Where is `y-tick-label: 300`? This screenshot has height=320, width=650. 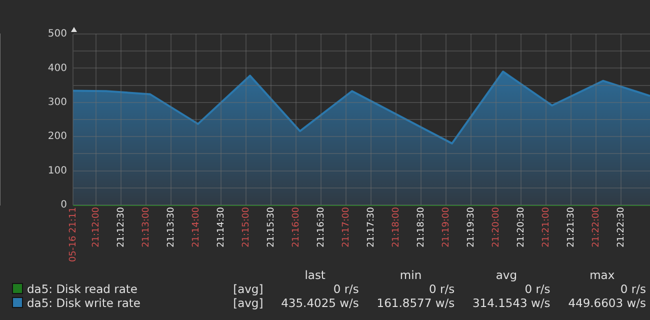
y-tick-label: 300 is located at coordinates (57, 102).